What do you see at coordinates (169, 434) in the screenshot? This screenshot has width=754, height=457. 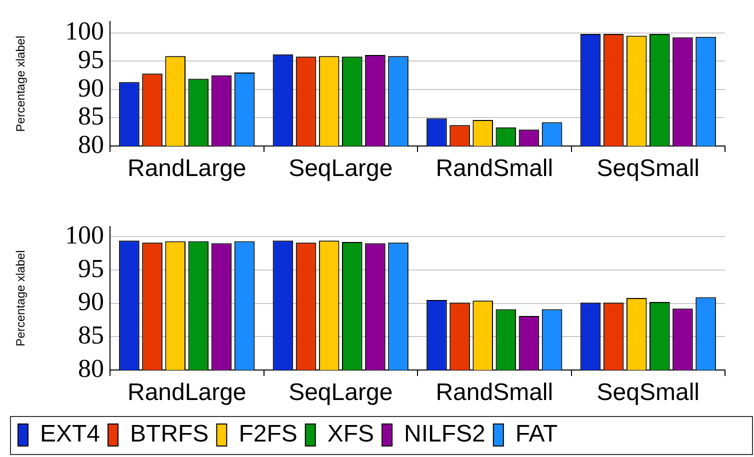 I see `legend-label: BTRFS` at bounding box center [169, 434].